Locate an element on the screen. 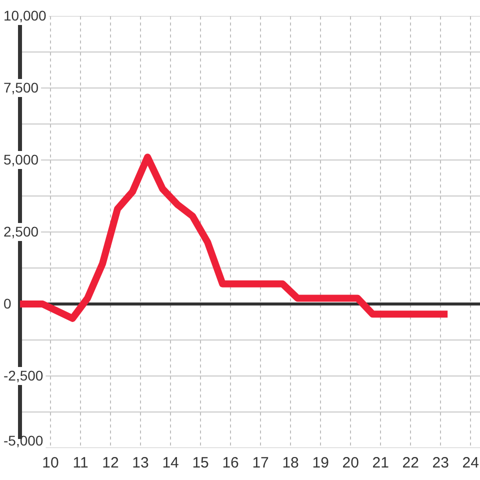 This screenshot has height=480, width=480. x-tick-label: 18 is located at coordinates (290, 463).